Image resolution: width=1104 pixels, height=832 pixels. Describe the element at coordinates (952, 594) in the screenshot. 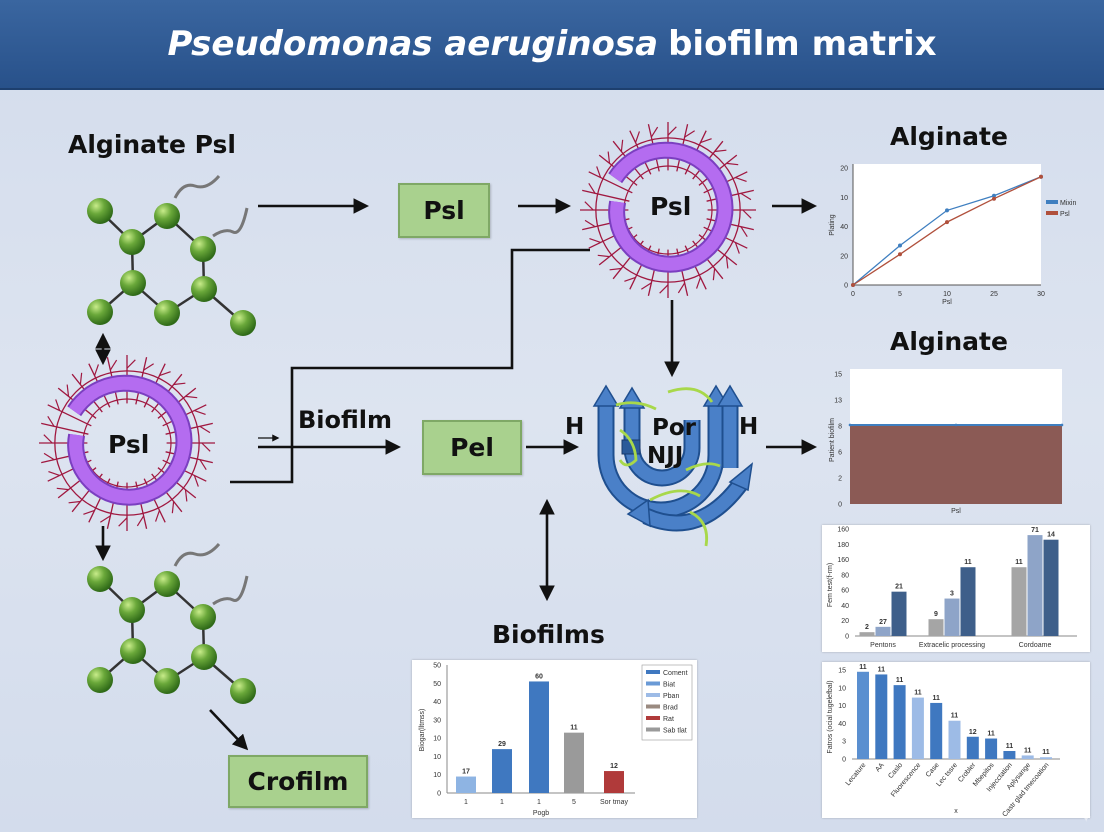

I see `data-label: 3` at that location.